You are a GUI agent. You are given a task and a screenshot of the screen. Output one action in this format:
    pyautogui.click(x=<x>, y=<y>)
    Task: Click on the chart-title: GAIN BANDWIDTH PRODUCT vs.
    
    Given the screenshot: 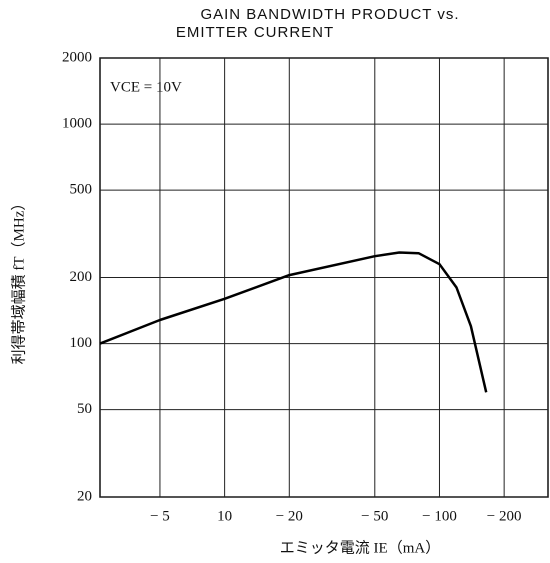 What is the action you would take?
    pyautogui.click(x=329, y=14)
    